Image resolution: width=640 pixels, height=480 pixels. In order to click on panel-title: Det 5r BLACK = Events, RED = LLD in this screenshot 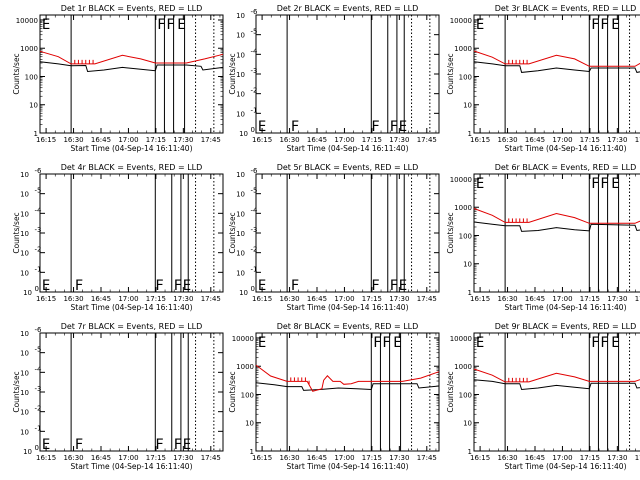, I will do `click(348, 167)`.